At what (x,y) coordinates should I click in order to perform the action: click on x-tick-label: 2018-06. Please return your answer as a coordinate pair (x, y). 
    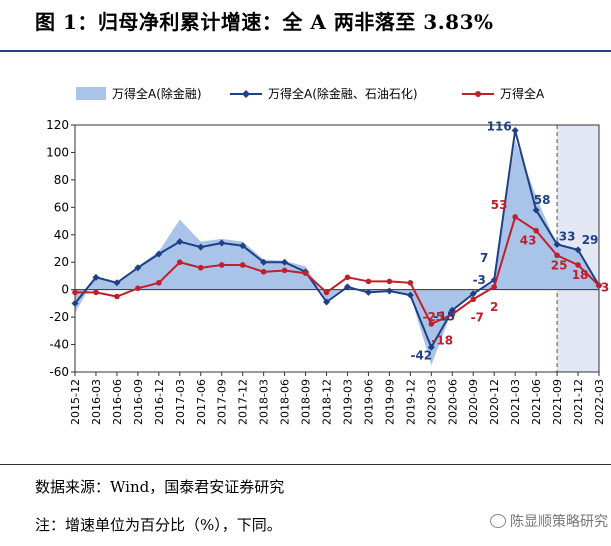
    Looking at the image, I should click on (285, 402).